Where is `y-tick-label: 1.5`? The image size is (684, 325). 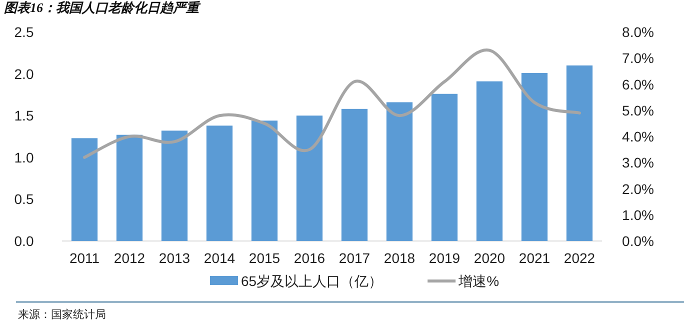
y-tick-label: 1.5 is located at coordinates (24, 116).